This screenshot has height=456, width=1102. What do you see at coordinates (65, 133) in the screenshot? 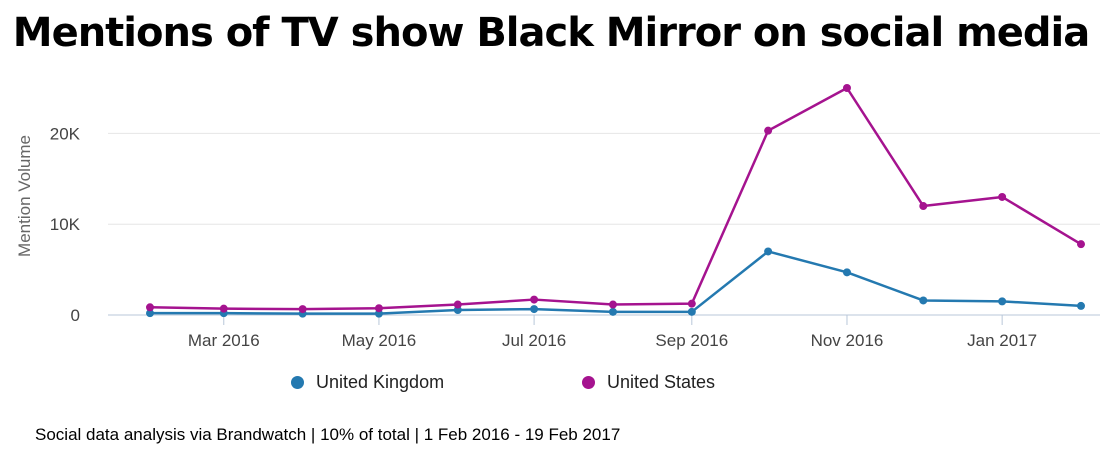
I see `y-tick-label: 20K` at bounding box center [65, 133].